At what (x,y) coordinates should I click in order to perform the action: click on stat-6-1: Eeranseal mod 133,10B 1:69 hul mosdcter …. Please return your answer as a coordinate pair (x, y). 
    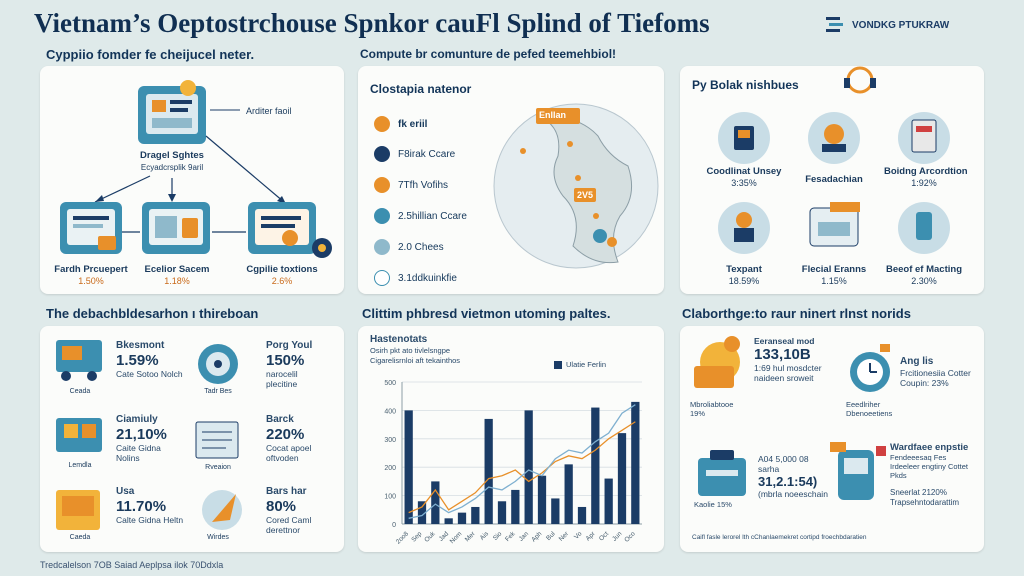
    Looking at the image, I should click on (788, 360).